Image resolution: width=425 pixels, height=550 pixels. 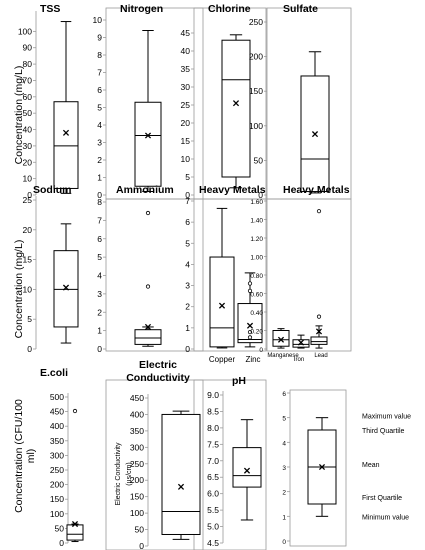 I want to click on y-tick-label: 4, so click(x=99, y=125).